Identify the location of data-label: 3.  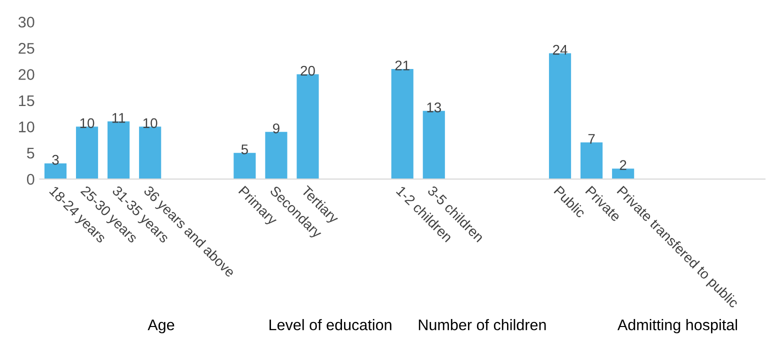
(55, 159).